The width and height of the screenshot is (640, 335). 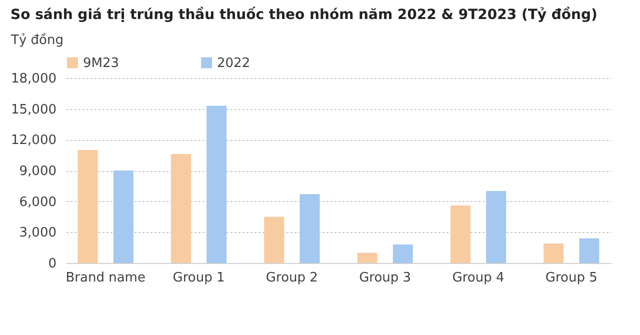 What do you see at coordinates (52, 264) in the screenshot?
I see `y-tick-label: 0` at bounding box center [52, 264].